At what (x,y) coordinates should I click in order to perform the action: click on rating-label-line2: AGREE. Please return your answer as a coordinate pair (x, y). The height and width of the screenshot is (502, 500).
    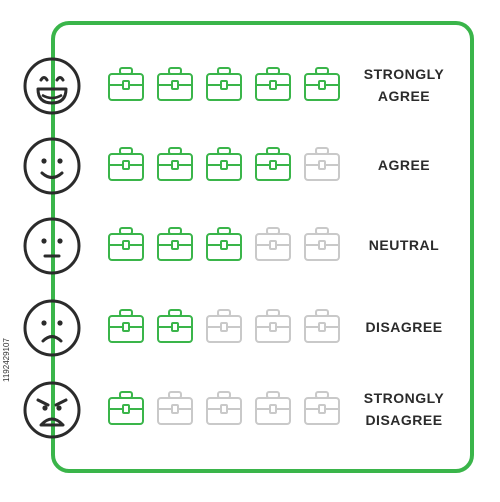
    Looking at the image, I should click on (404, 96).